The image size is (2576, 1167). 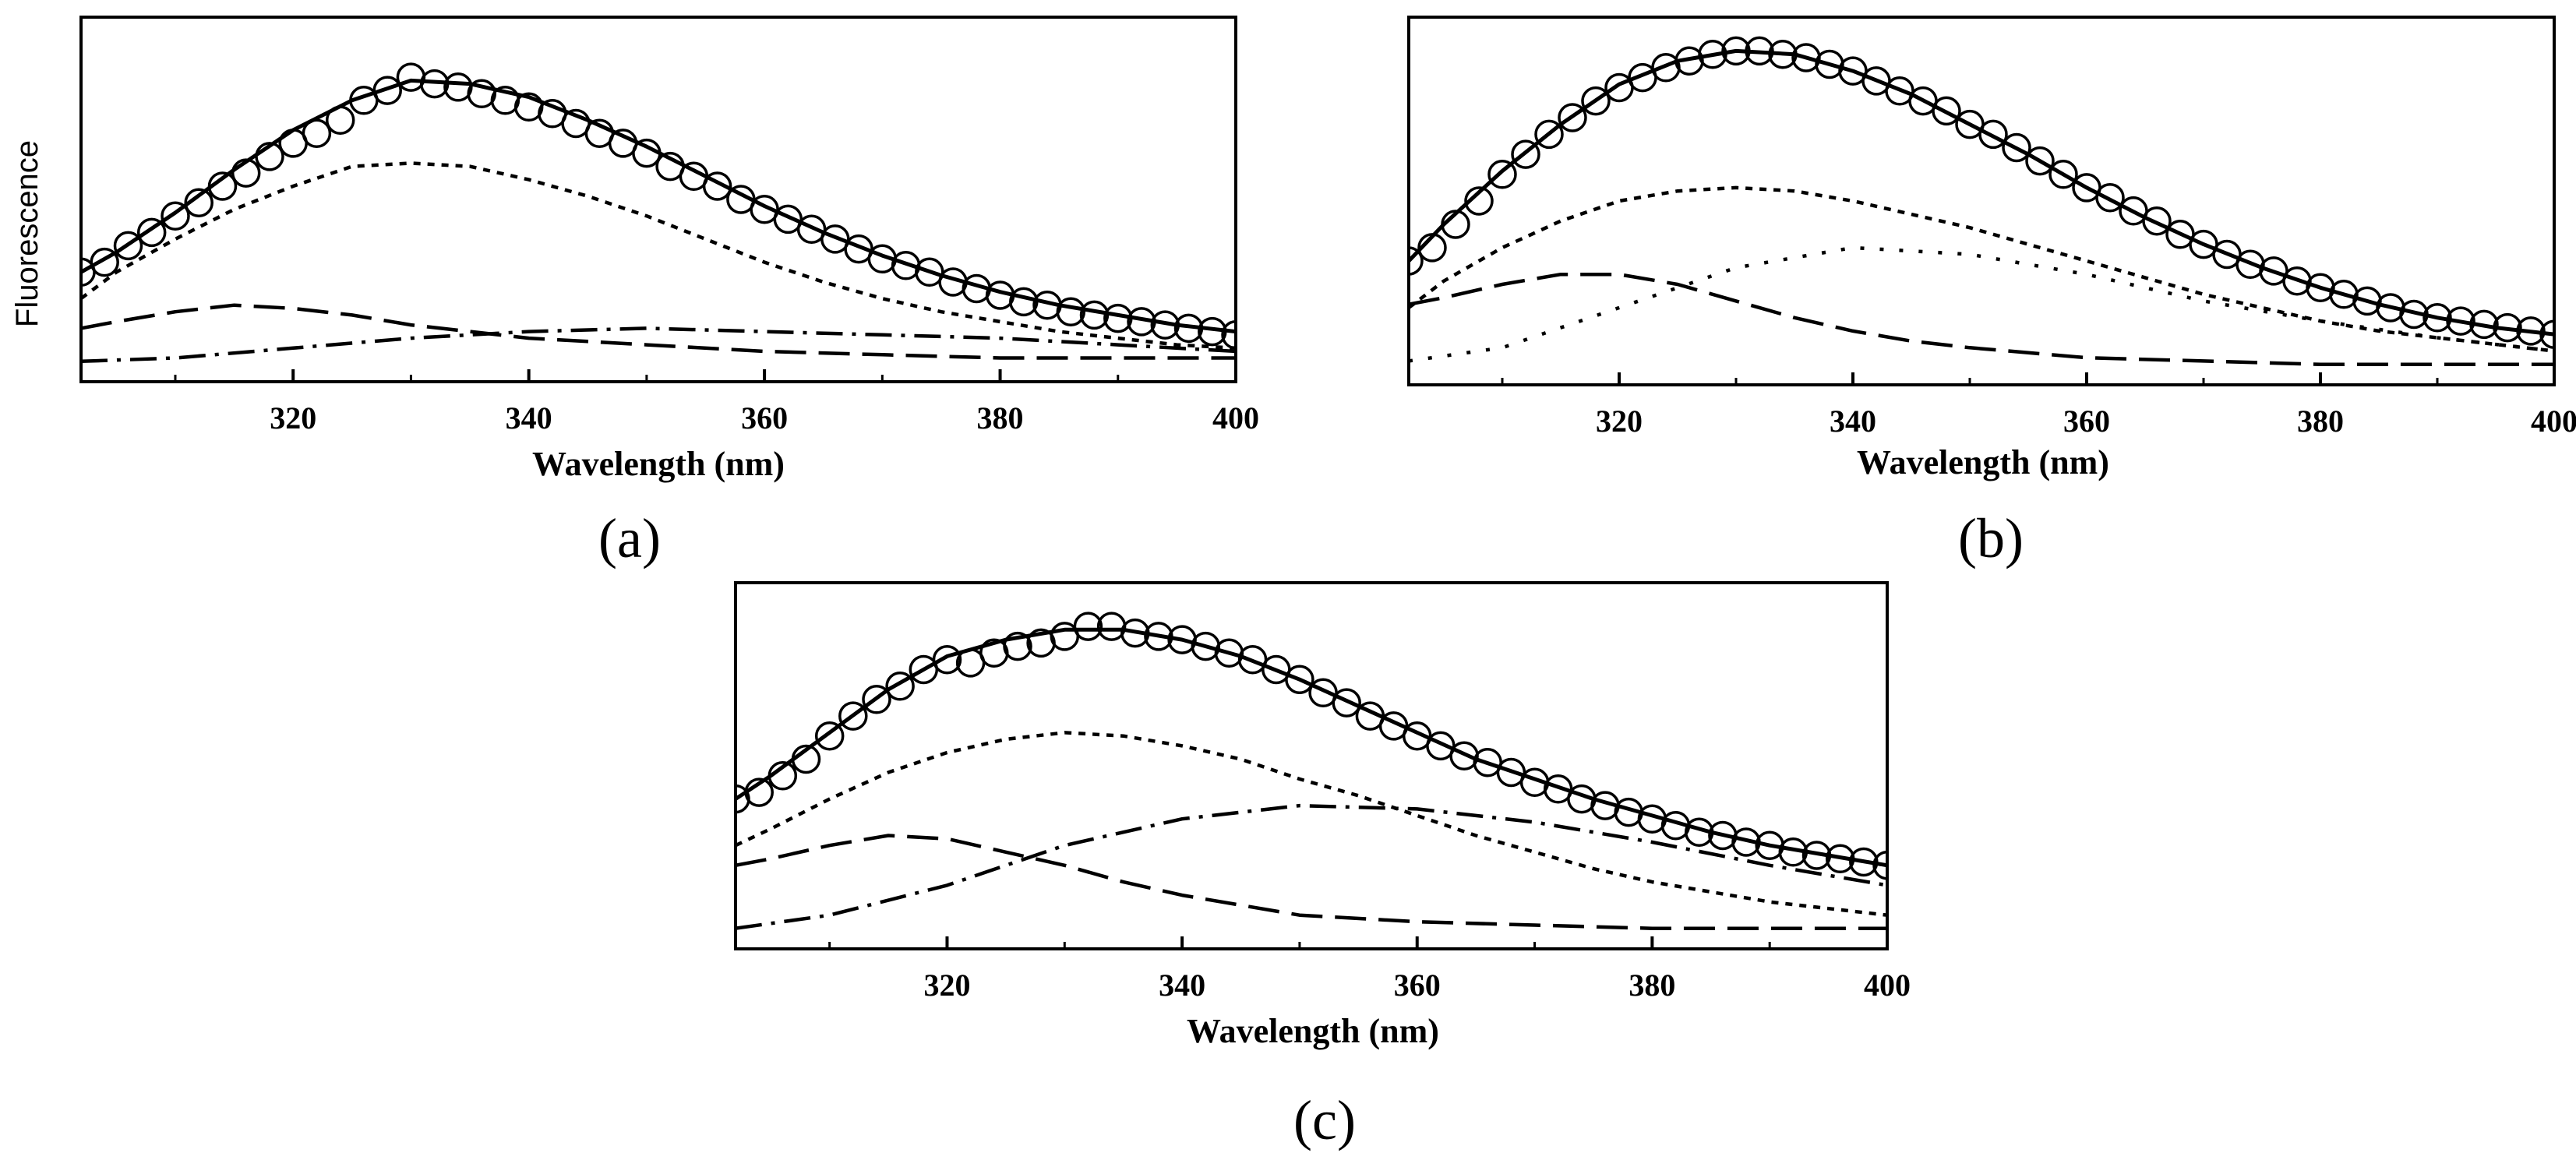 What do you see at coordinates (716, 402) in the screenshot?
I see `panel-a-x-axis: 320 340 360 380 400` at bounding box center [716, 402].